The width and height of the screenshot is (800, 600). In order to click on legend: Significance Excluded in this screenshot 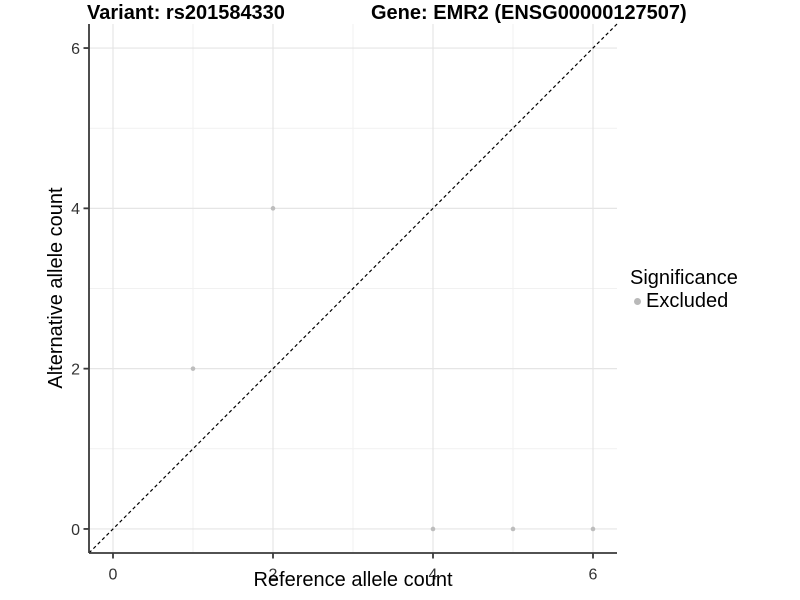, I will do `click(684, 290)`.